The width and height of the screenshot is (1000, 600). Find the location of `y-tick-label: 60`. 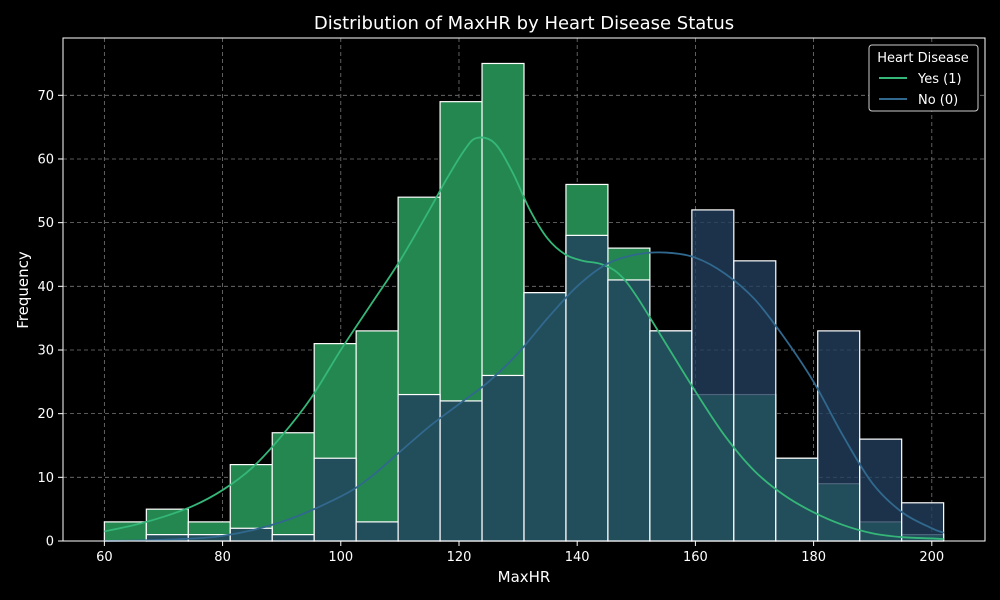

y-tick-label: 60 is located at coordinates (45, 159).